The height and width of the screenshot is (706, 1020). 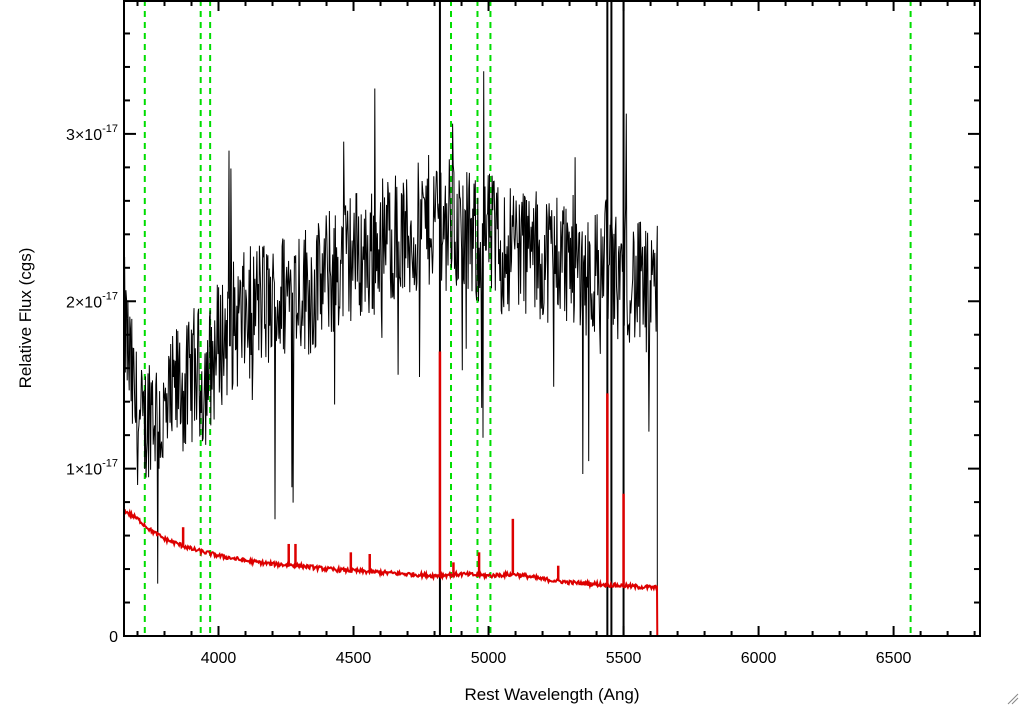 What do you see at coordinates (894, 658) in the screenshot?
I see `x-tick-label: 6500` at bounding box center [894, 658].